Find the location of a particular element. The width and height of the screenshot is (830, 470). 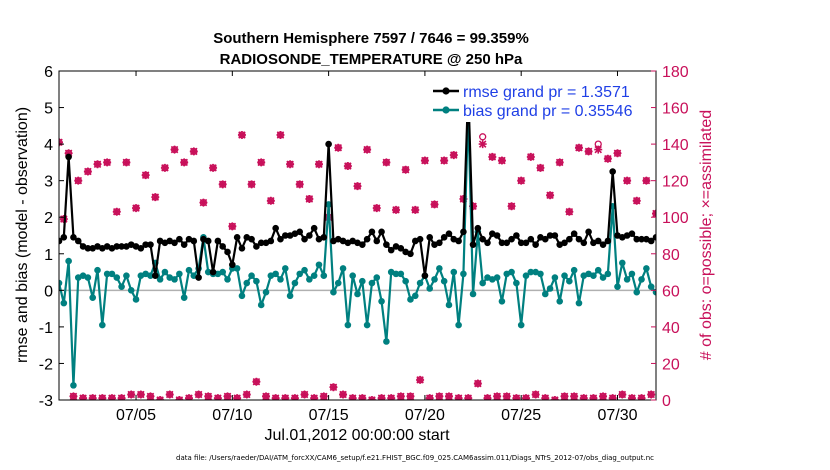

y-tick-label: -2 is located at coordinates (46, 364).